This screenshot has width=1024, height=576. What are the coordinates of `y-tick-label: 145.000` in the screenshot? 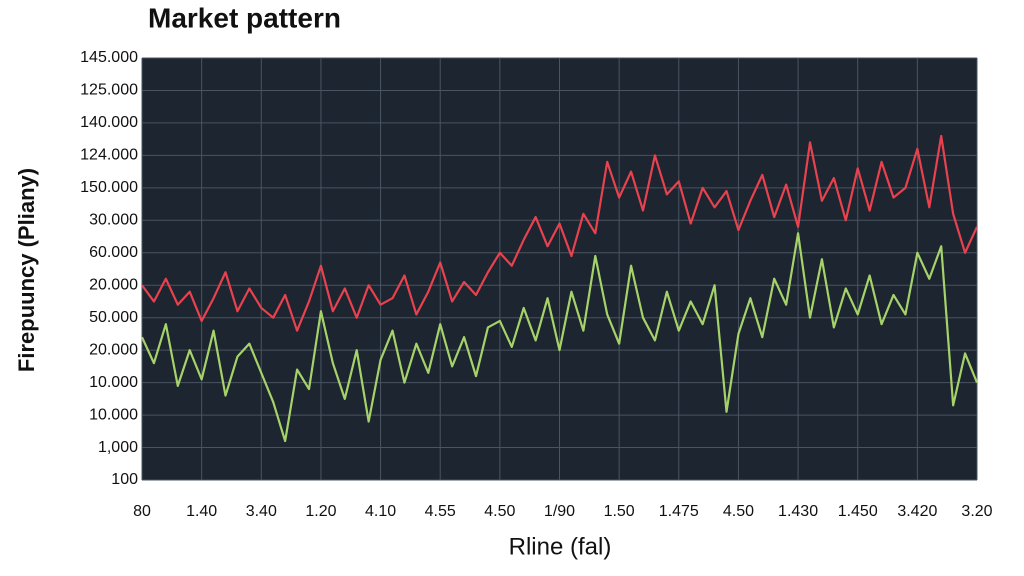 It's located at (109, 57).